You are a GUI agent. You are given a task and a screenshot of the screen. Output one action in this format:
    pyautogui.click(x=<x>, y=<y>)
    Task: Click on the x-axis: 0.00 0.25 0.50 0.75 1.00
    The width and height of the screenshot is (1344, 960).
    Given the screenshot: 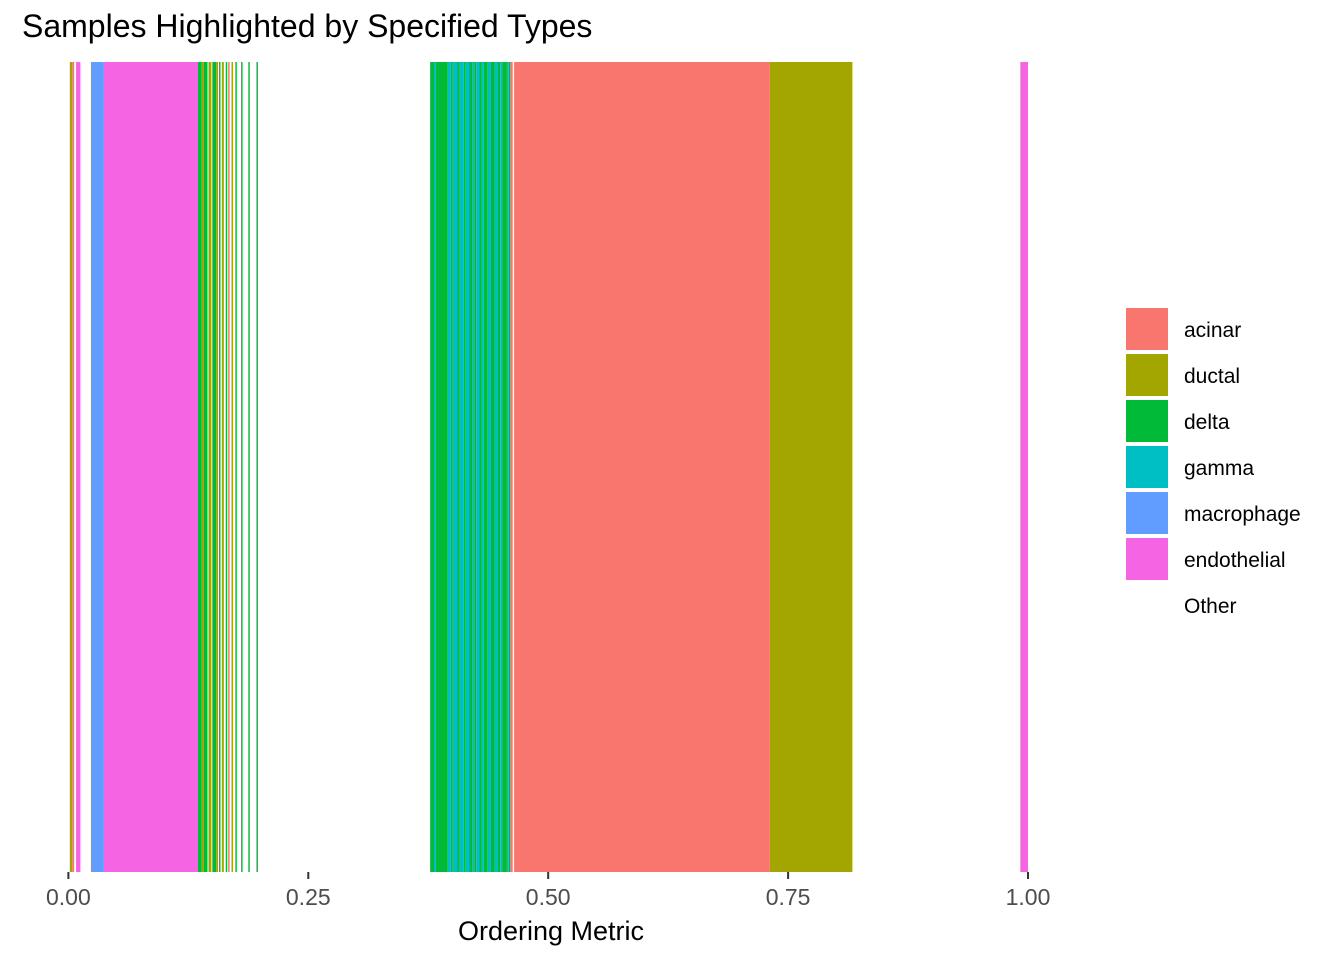 What is the action you would take?
    pyautogui.click(x=548, y=891)
    